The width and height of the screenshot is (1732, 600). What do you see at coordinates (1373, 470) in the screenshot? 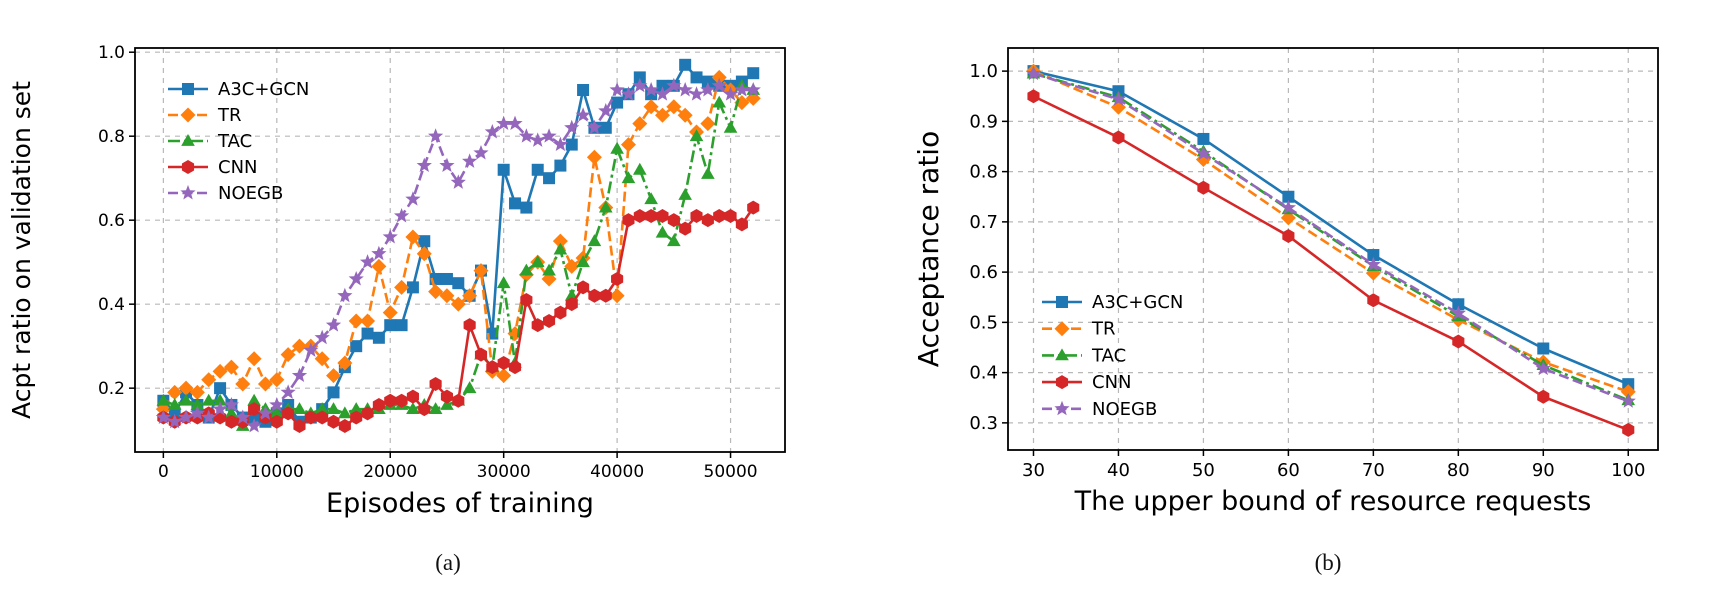
I see `x-tick-label: 70` at bounding box center [1373, 470].